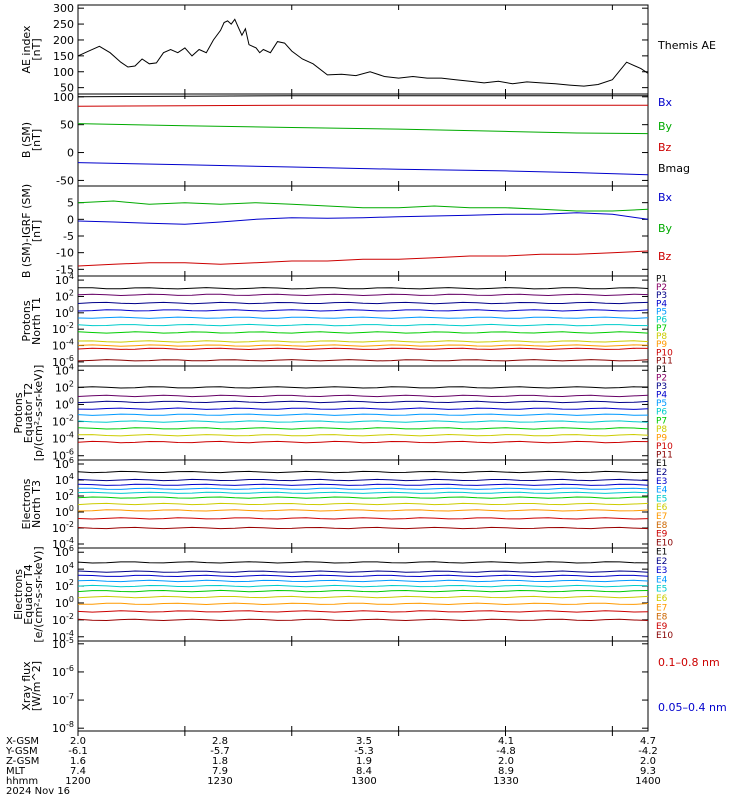 This screenshot has width=750, height=800. I want to click on legend-p8: P8, so click(661, 430).